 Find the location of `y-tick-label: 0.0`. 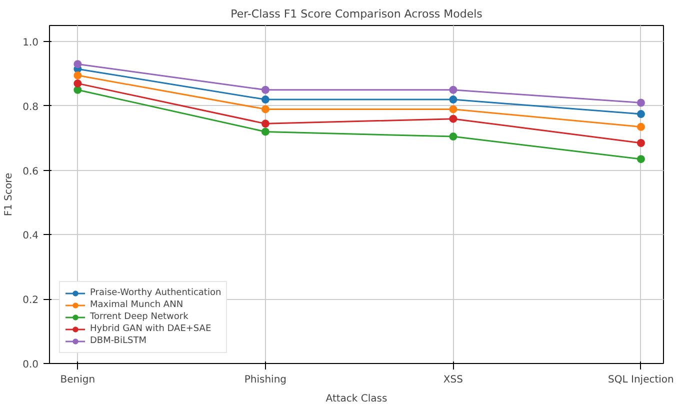

y-tick-label: 0.0 is located at coordinates (30, 365).